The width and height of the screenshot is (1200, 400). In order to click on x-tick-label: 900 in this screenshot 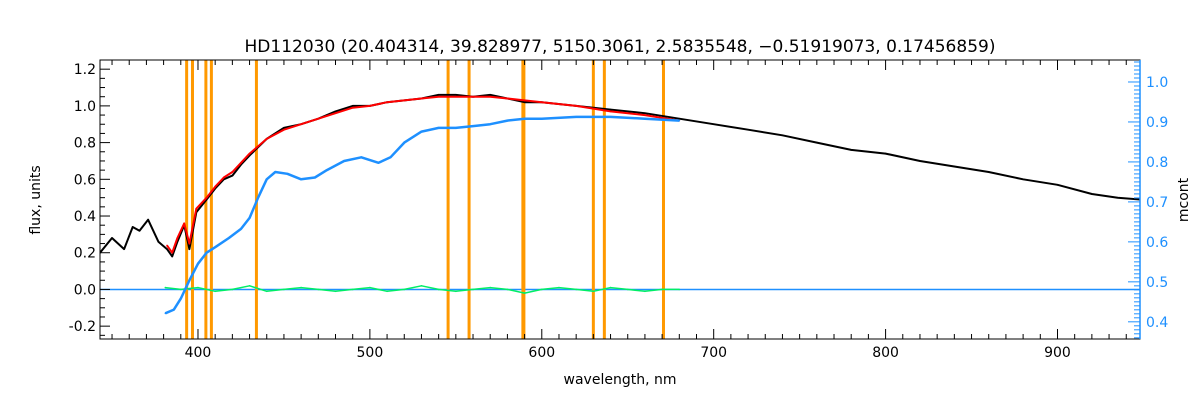, I will do `click(1057, 353)`.